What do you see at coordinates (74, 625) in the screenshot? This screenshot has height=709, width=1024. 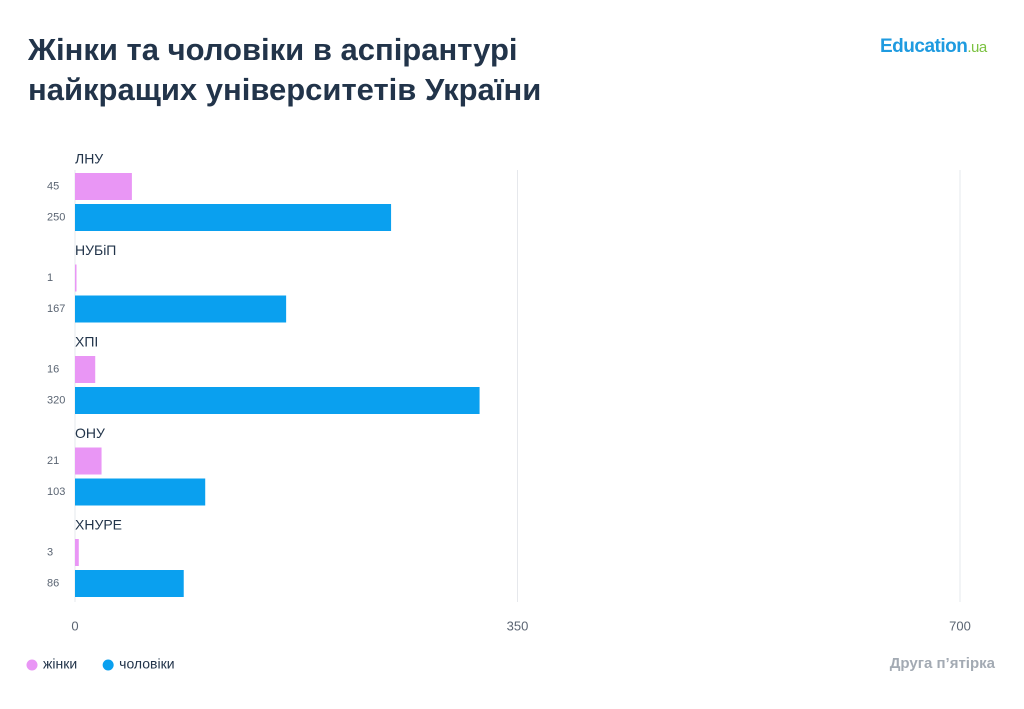 I see `x-tick-label: 0` at bounding box center [74, 625].